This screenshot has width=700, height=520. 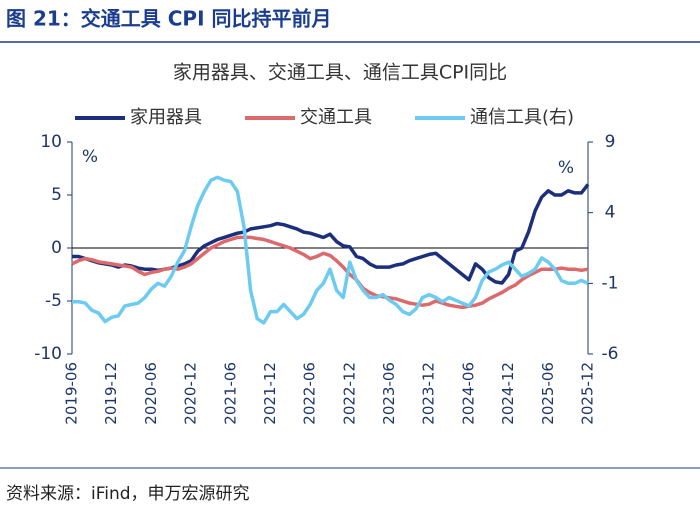 What do you see at coordinates (336, 117) in the screenshot?
I see `legend-label: 交通工具` at bounding box center [336, 117].